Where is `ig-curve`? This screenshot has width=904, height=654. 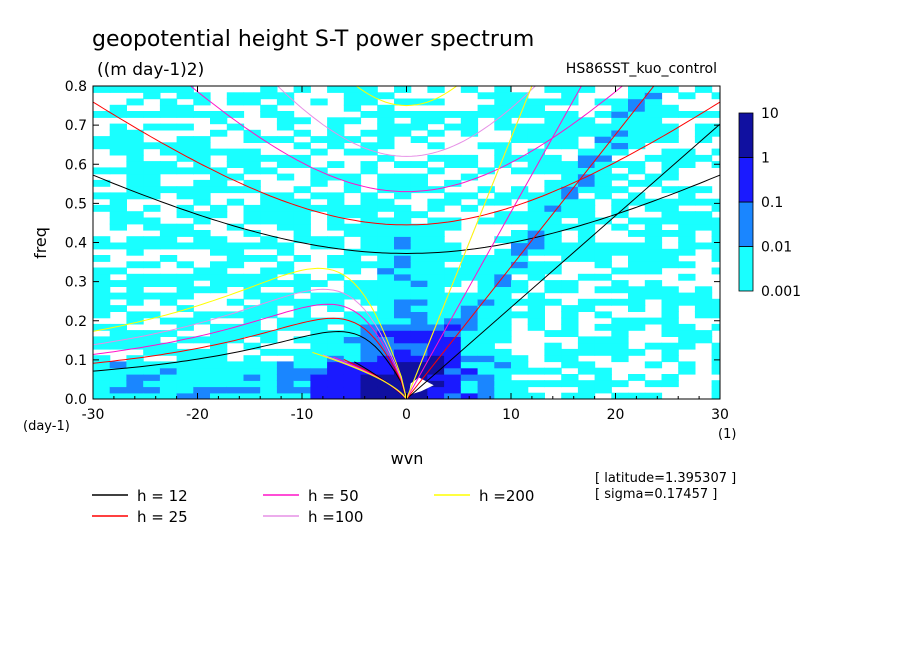
ig-curve is located at coordinates (406, 214).